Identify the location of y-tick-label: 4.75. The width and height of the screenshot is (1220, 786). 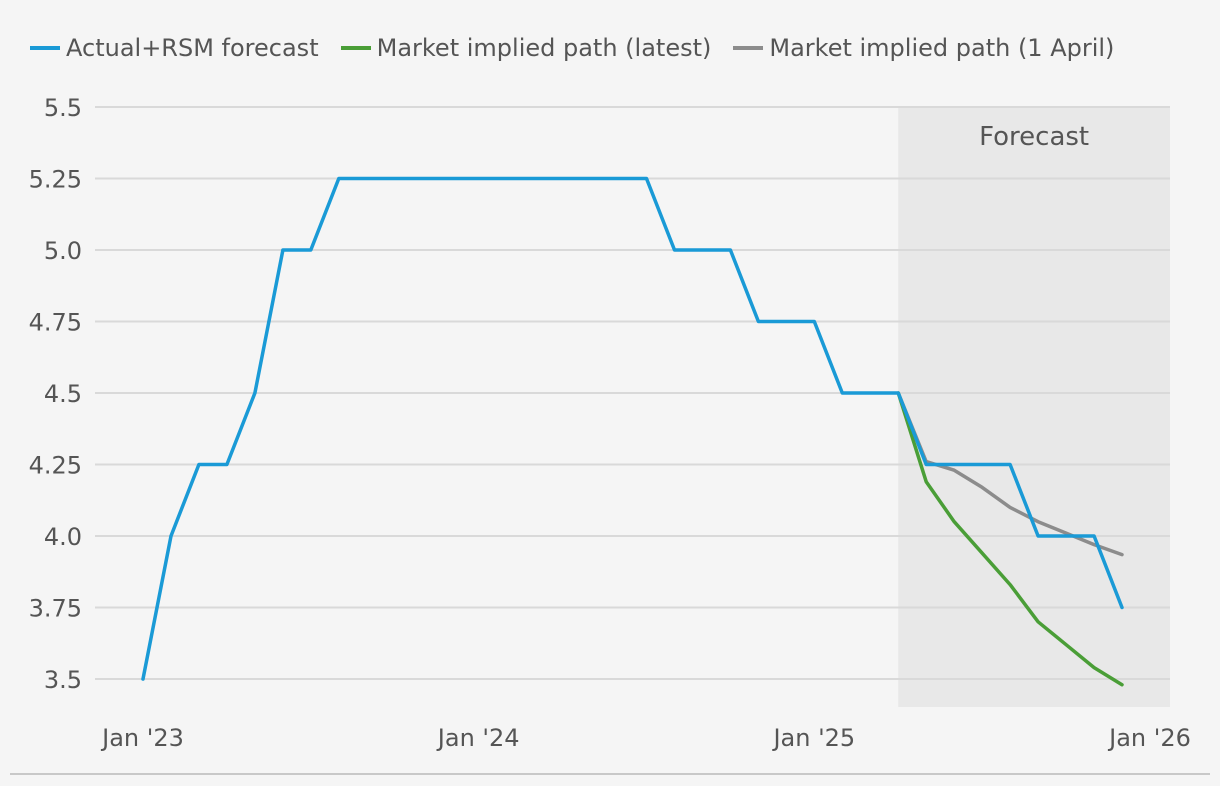
(55, 323).